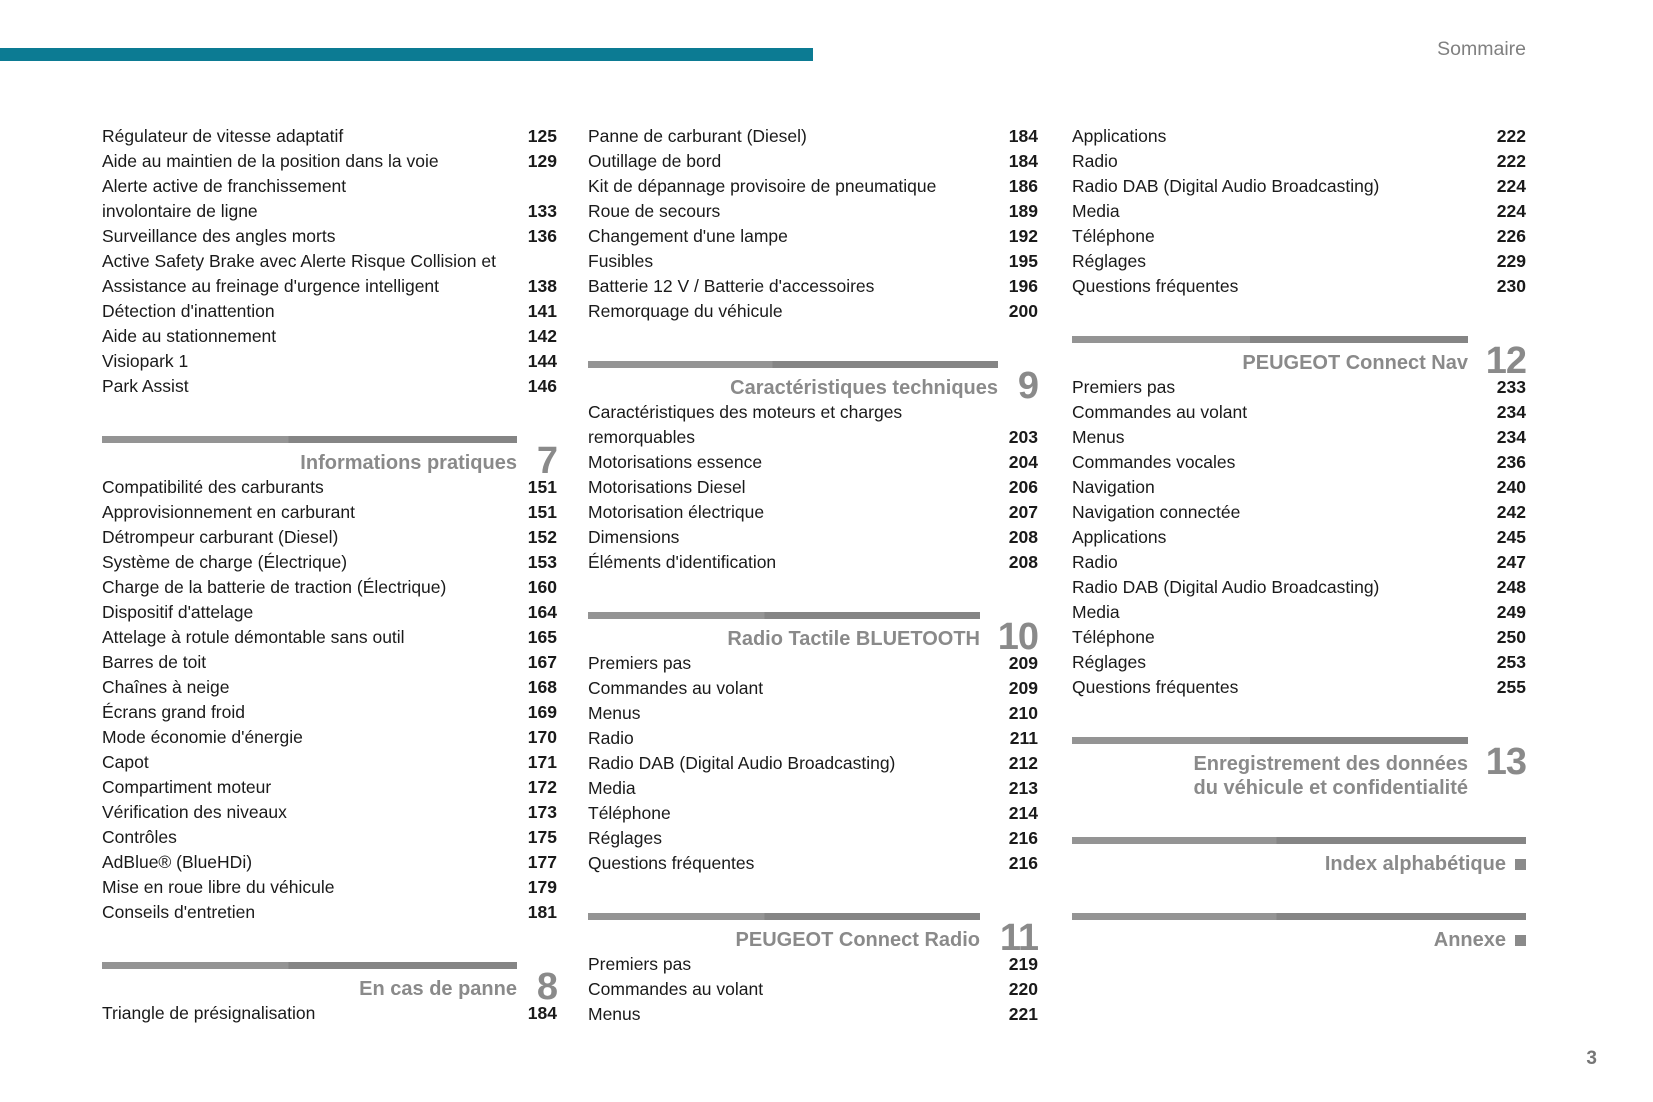 The width and height of the screenshot is (1653, 1102). Describe the element at coordinates (1023, 863) in the screenshot. I see `toc-entry-page: 216` at that location.